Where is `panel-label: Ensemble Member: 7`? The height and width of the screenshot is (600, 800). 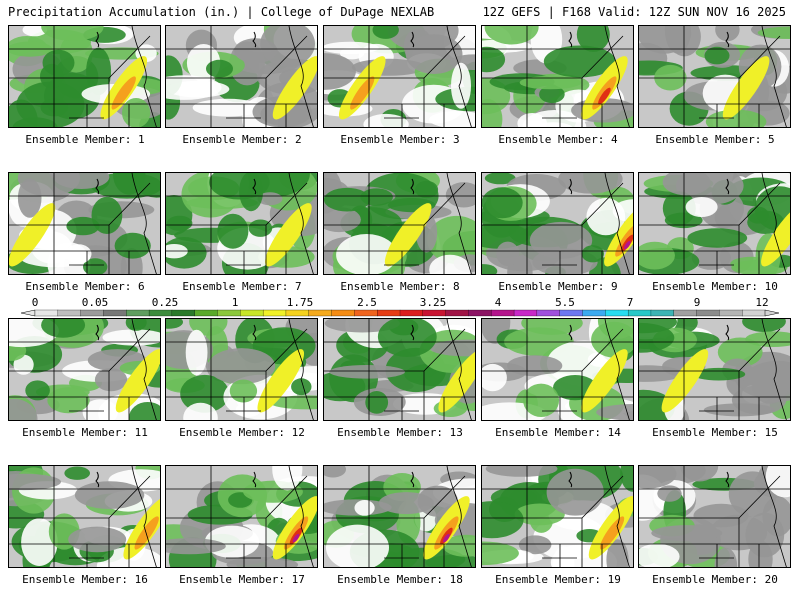 panel-label: Ensemble Member: 7 is located at coordinates (242, 286).